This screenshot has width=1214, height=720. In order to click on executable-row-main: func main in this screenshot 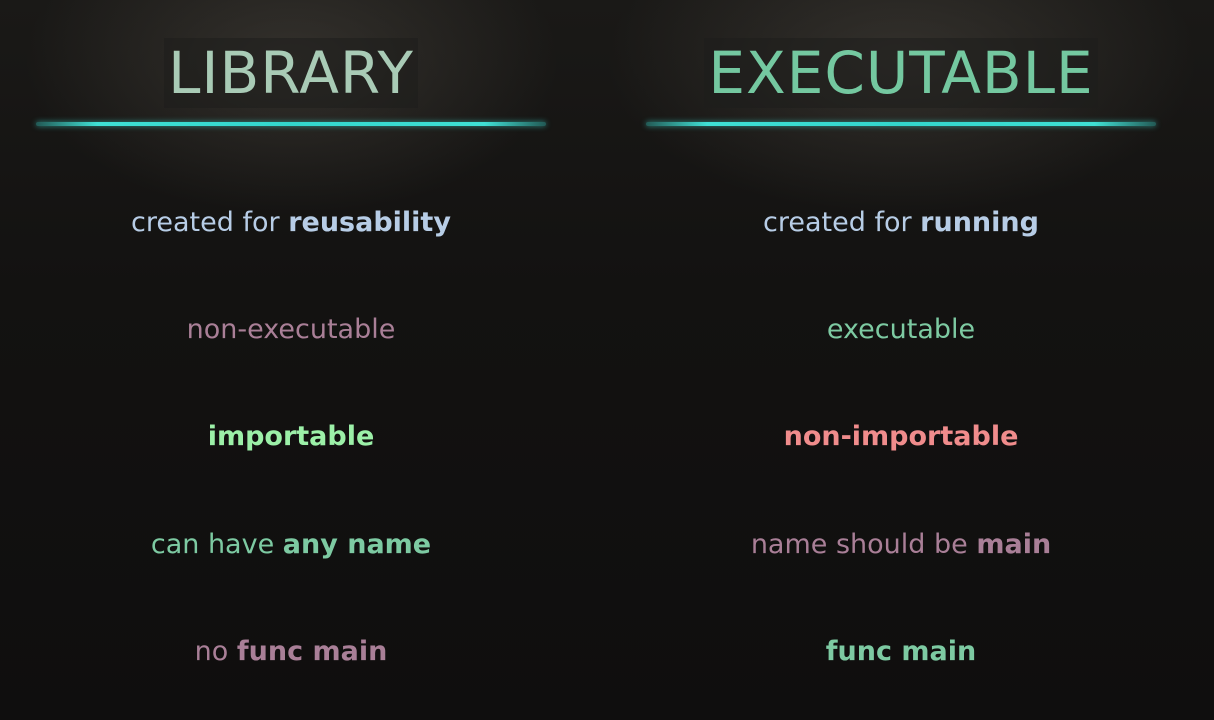, I will do `click(901, 652)`.